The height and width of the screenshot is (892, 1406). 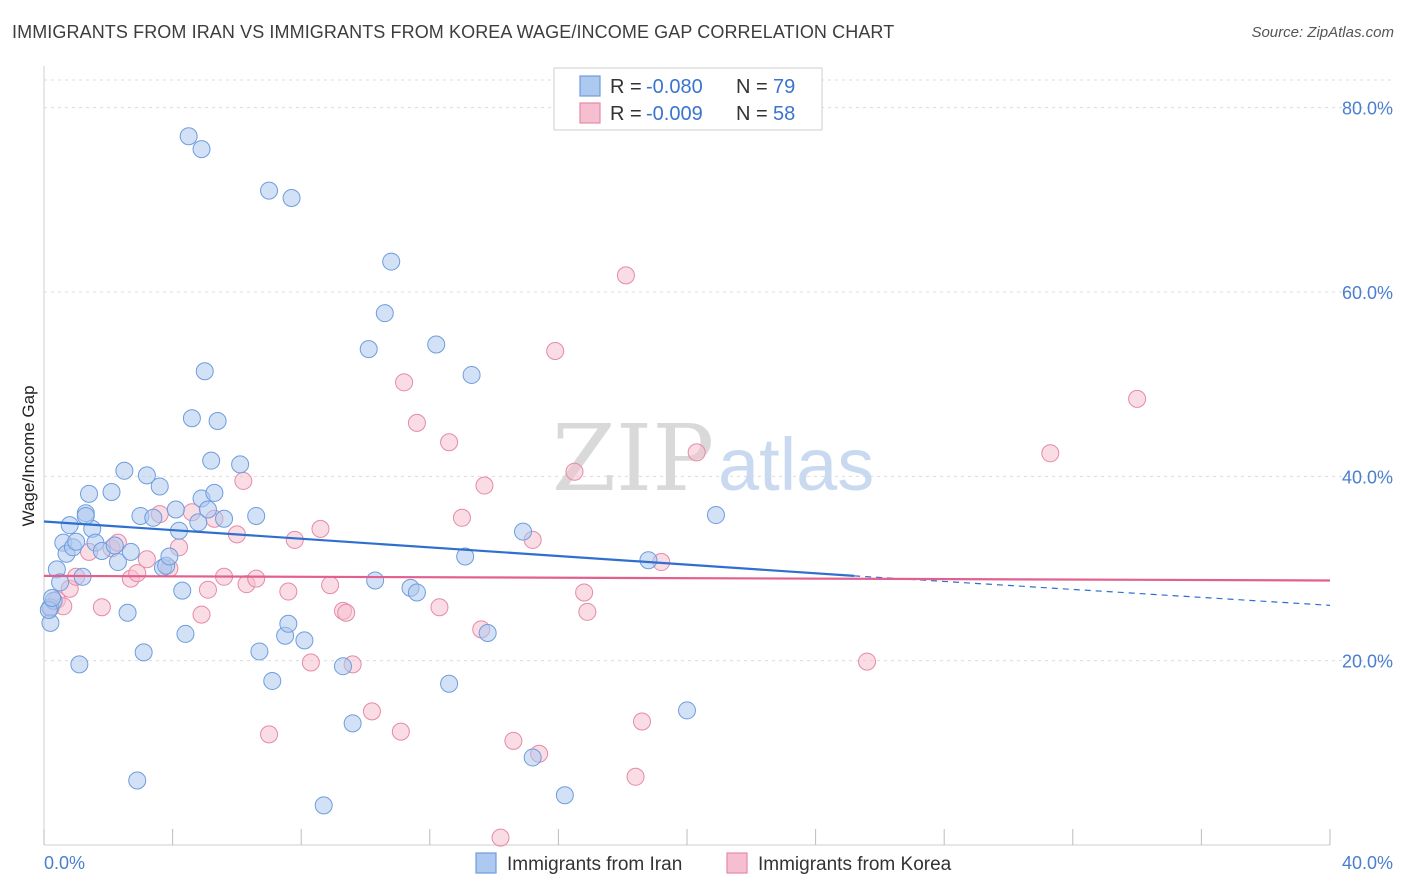 I want to click on legend-box: R = -0.080 N = 79 R = -0.009 N = 58, so click(x=688, y=99).